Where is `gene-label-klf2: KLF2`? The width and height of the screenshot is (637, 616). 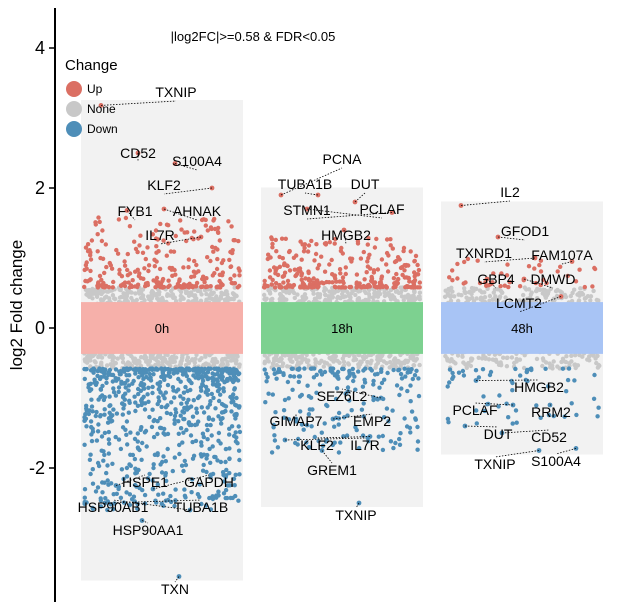 gene-label-klf2: KLF2 is located at coordinates (317, 445).